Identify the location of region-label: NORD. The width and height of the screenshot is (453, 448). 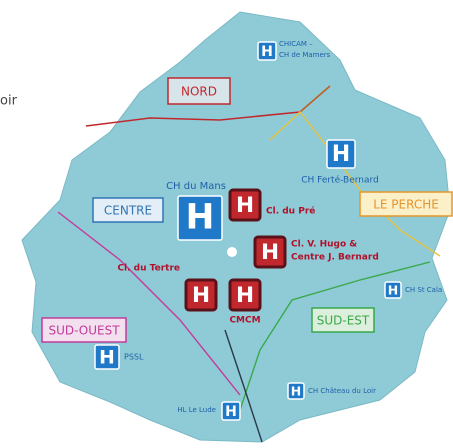
(199, 92).